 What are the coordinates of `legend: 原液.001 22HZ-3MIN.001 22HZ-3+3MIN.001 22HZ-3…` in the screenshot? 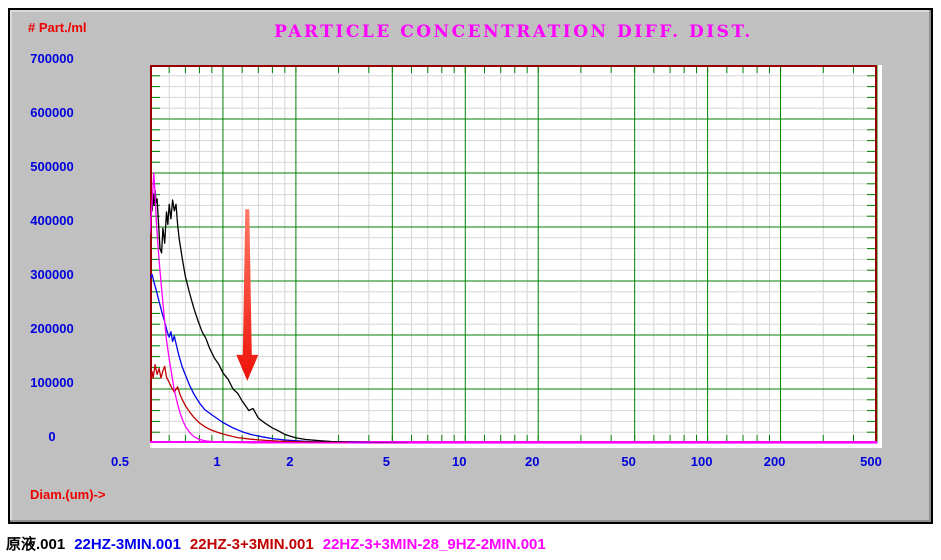 It's located at (471, 543).